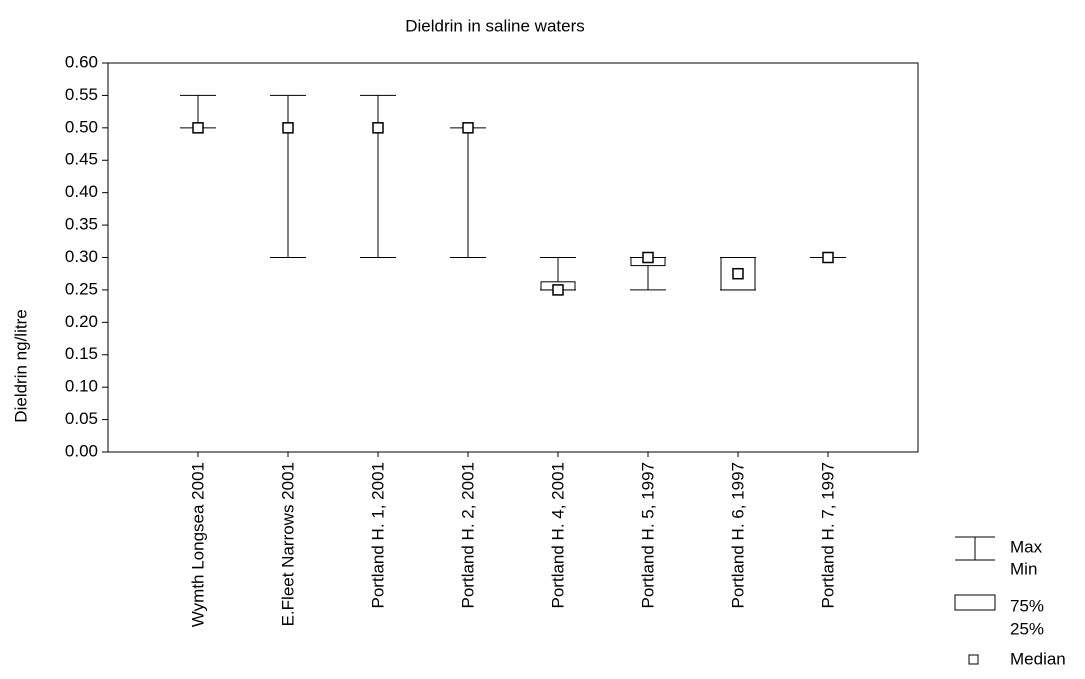  What do you see at coordinates (81, 386) in the screenshot?
I see `y-tick-label: 0.10` at bounding box center [81, 386].